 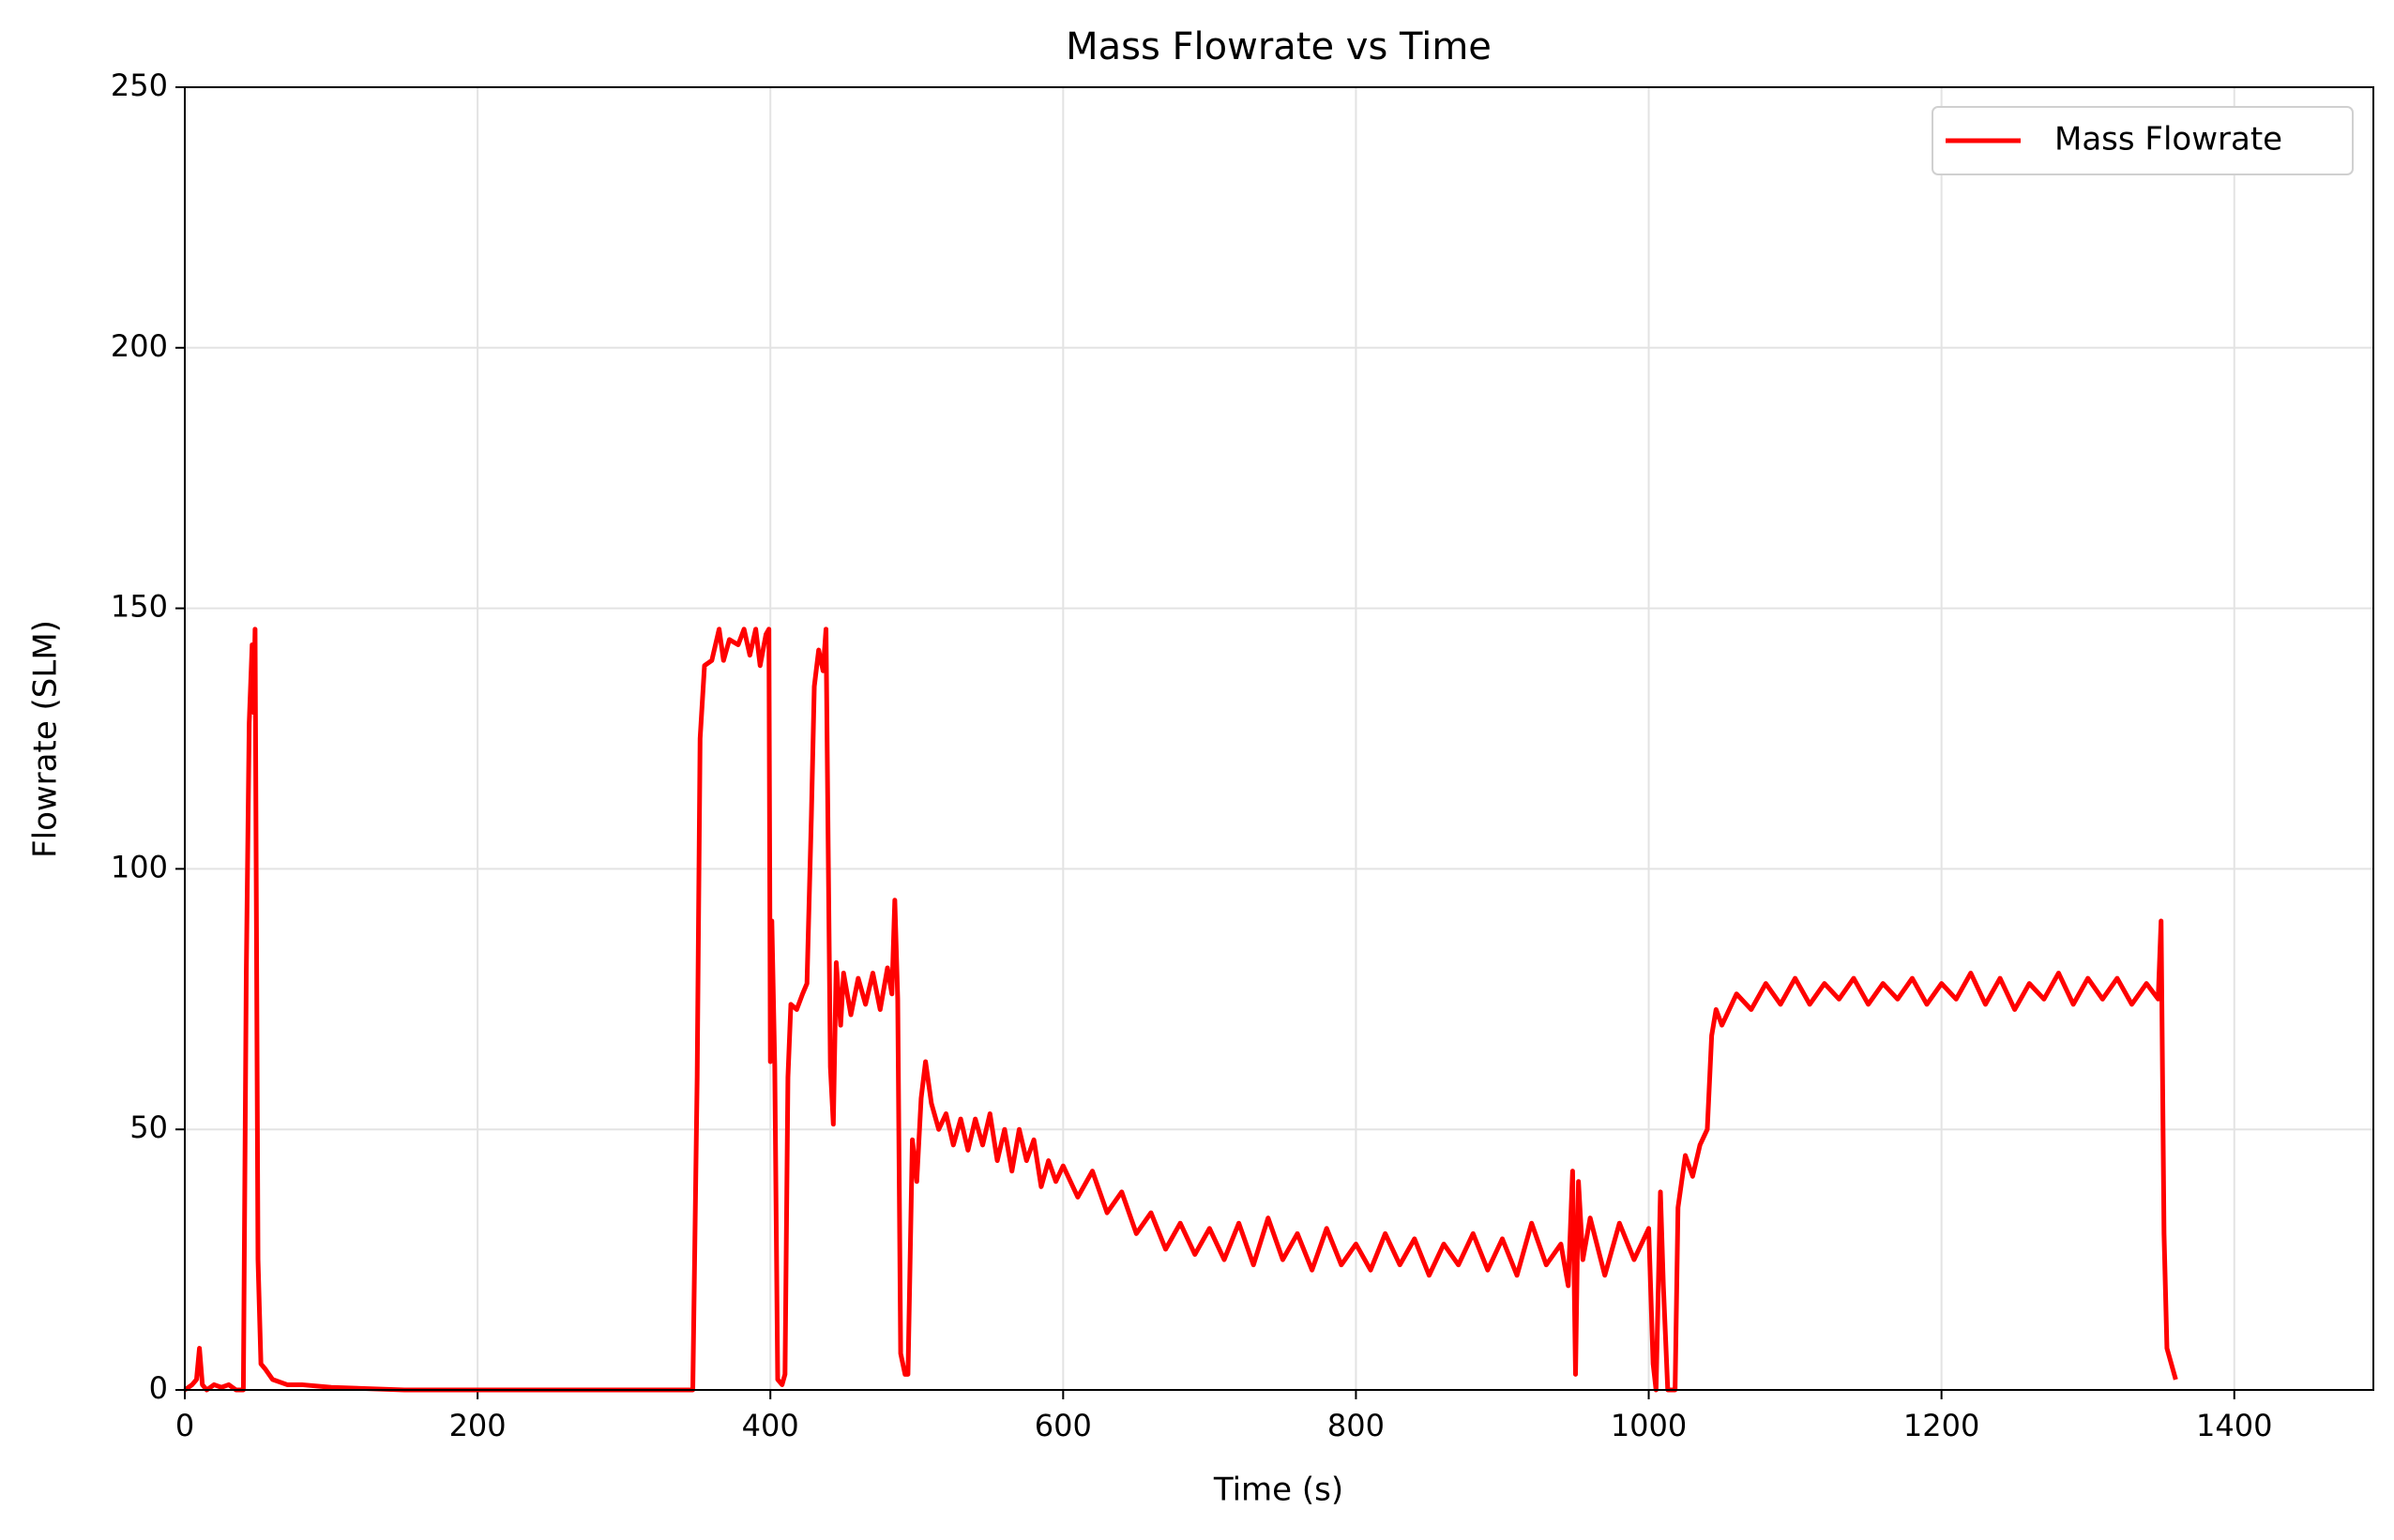 I want to click on y-tick-label: 0, so click(x=158, y=1388).